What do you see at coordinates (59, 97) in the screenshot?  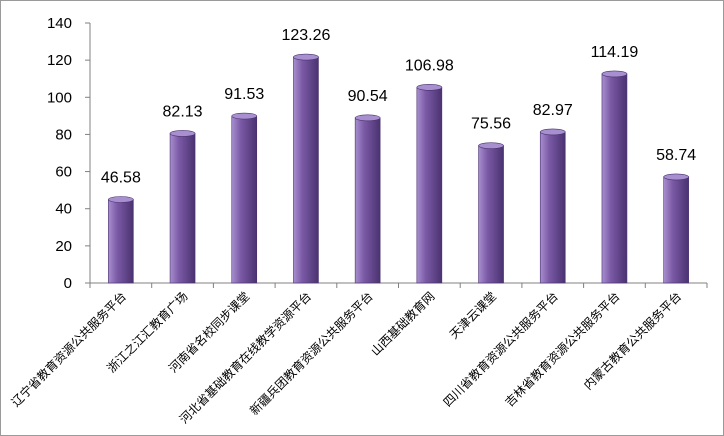 I see `y-tick-label: 100` at bounding box center [59, 97].